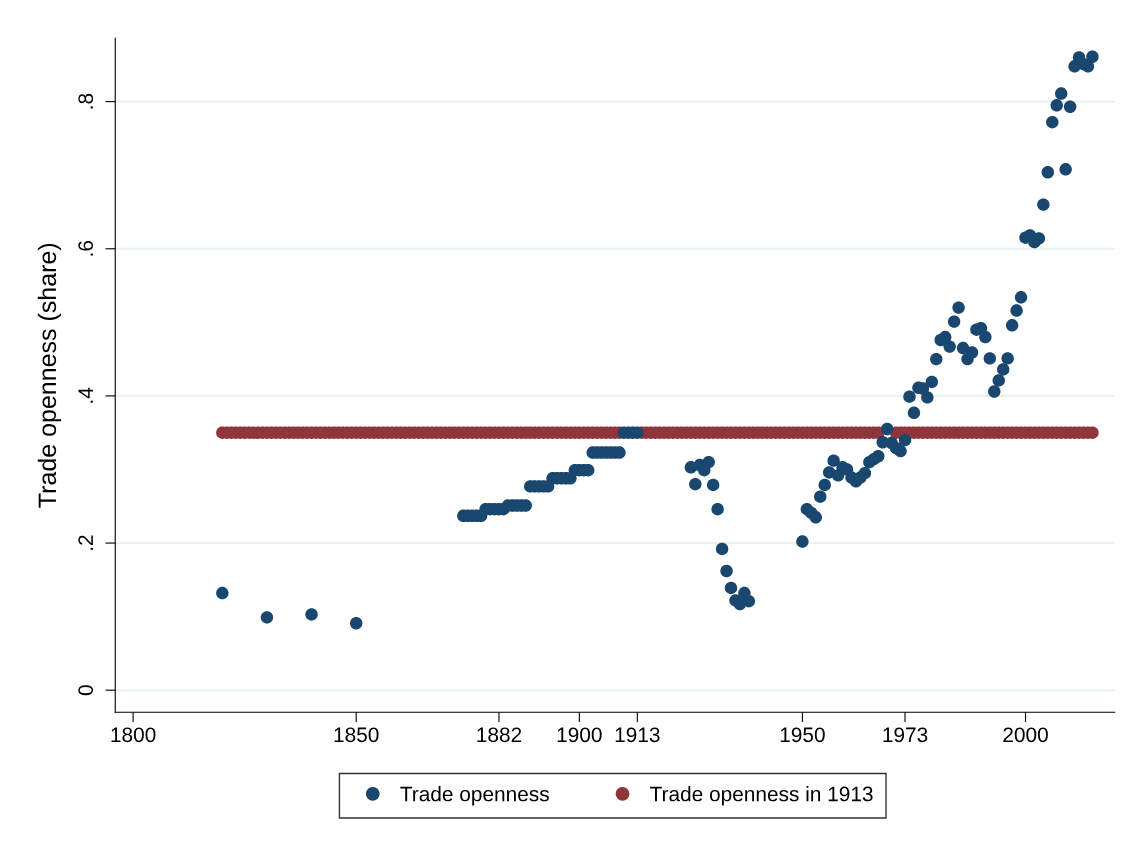 Image resolution: width=1141 pixels, height=852 pixels. I want to click on y-tick-label: .4, so click(85, 395).